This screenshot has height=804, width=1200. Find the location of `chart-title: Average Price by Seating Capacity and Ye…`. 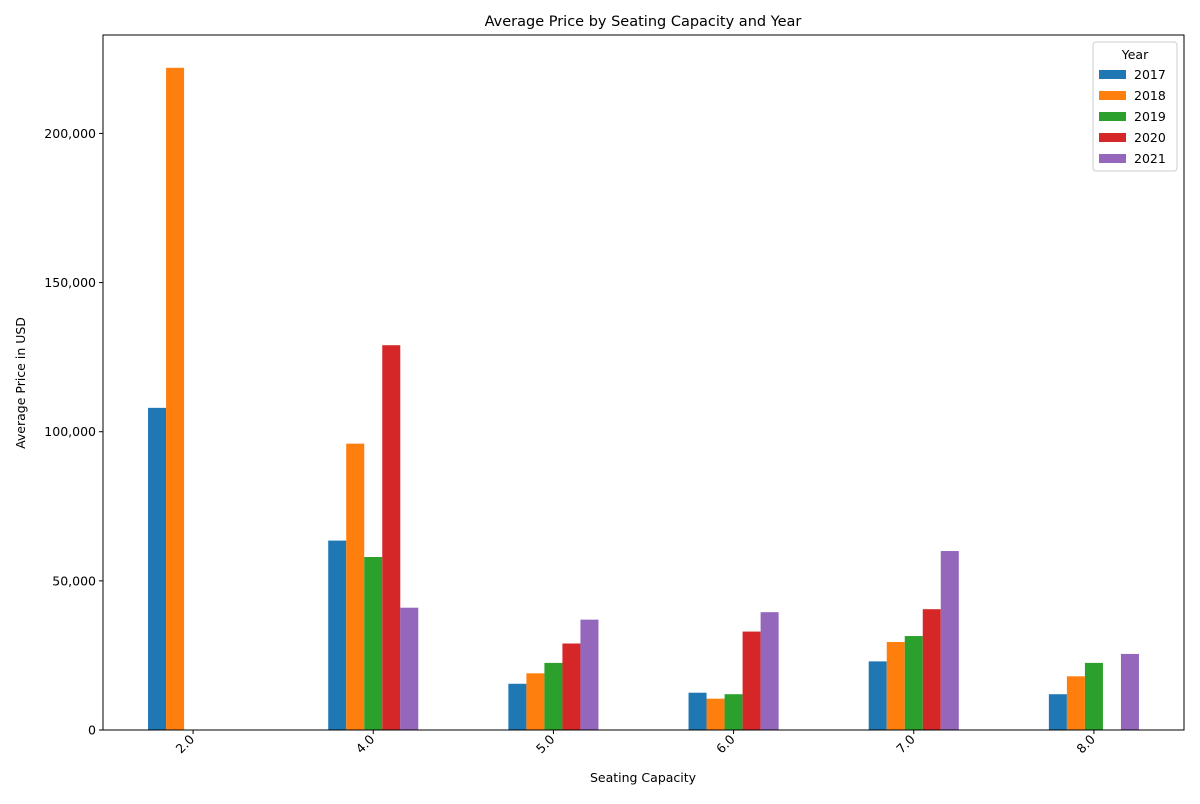

chart-title: Average Price by Seating Capacity and Ye… is located at coordinates (643, 22).